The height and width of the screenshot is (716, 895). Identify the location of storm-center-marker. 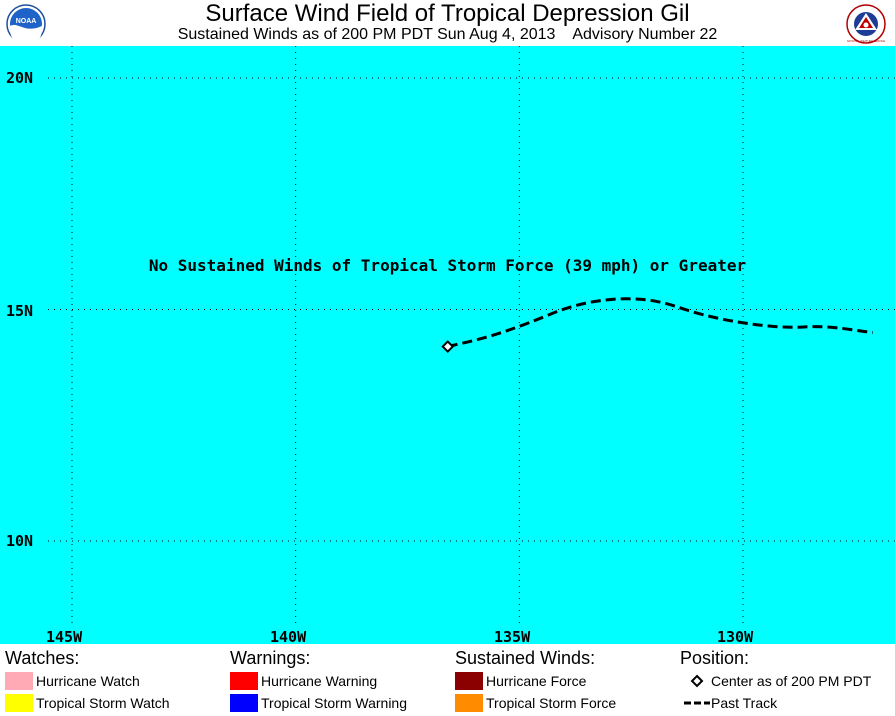
(448, 346).